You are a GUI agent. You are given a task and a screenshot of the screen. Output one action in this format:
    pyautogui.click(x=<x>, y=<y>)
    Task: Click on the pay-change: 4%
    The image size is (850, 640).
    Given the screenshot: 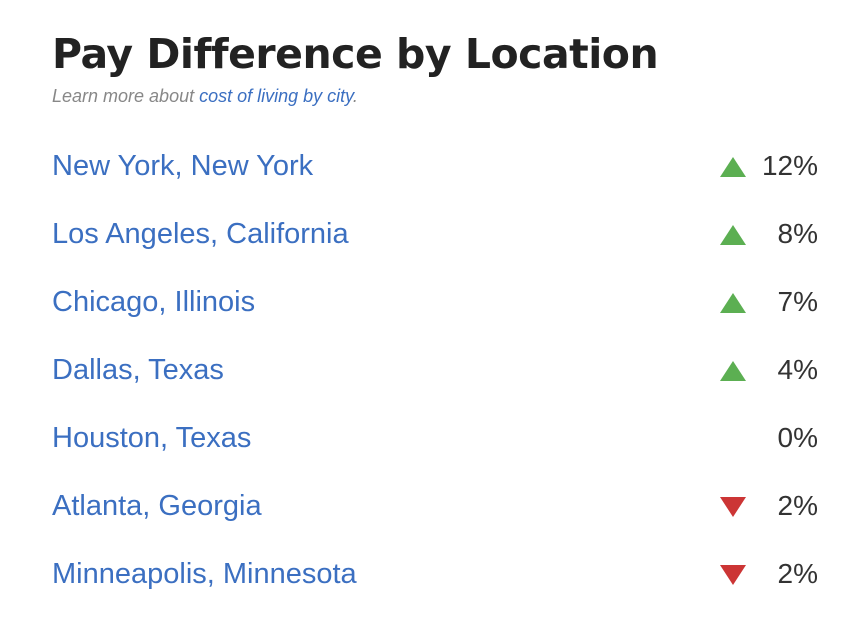 What is the action you would take?
    pyautogui.click(x=770, y=370)
    